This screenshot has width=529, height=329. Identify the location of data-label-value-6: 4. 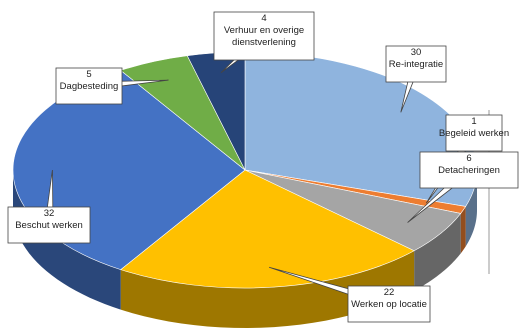
(263, 18).